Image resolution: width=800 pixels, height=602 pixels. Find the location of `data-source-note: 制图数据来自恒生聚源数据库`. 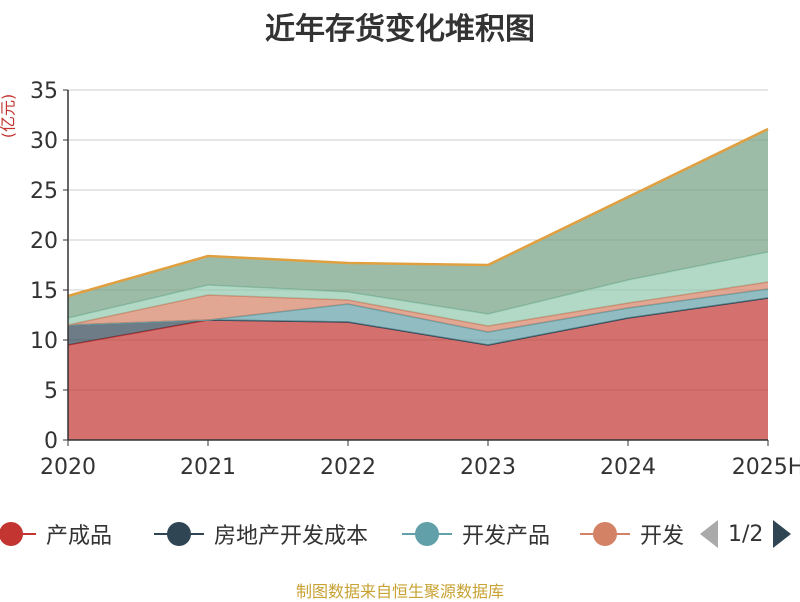

data-source-note: 制图数据来自恒生聚源数据库 is located at coordinates (399, 591).